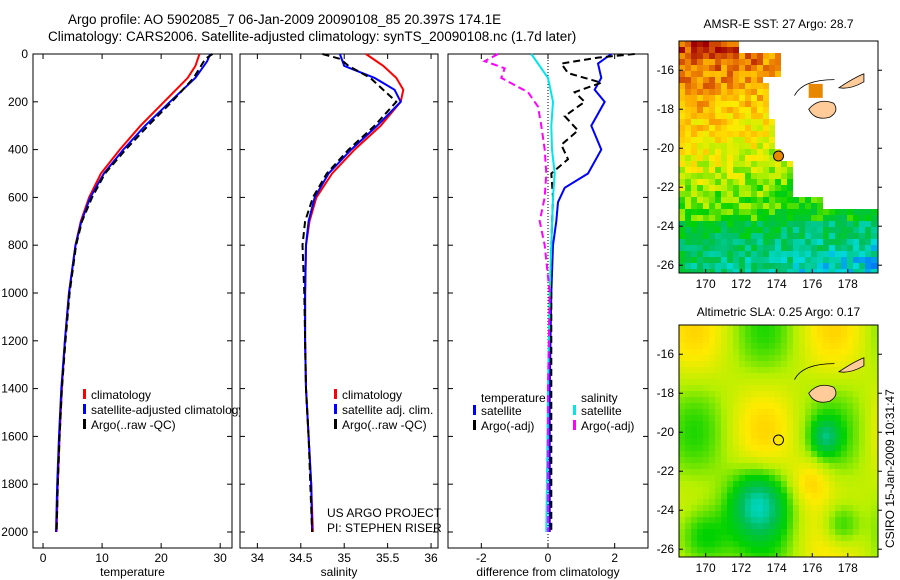 This screenshot has width=900, height=580. Describe the element at coordinates (666, 226) in the screenshot. I see `y-tick-label: -24` at that location.